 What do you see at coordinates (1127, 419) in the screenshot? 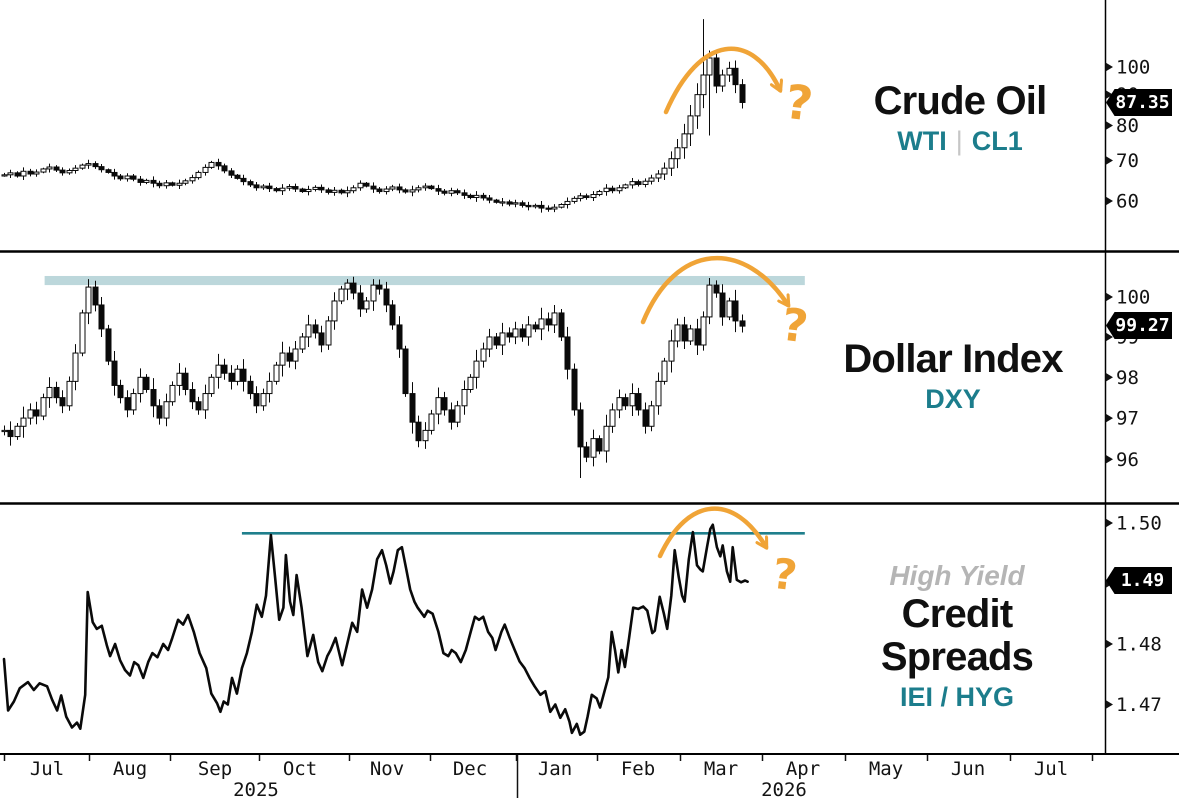
I see `svg-text: 97` at bounding box center [1127, 419].